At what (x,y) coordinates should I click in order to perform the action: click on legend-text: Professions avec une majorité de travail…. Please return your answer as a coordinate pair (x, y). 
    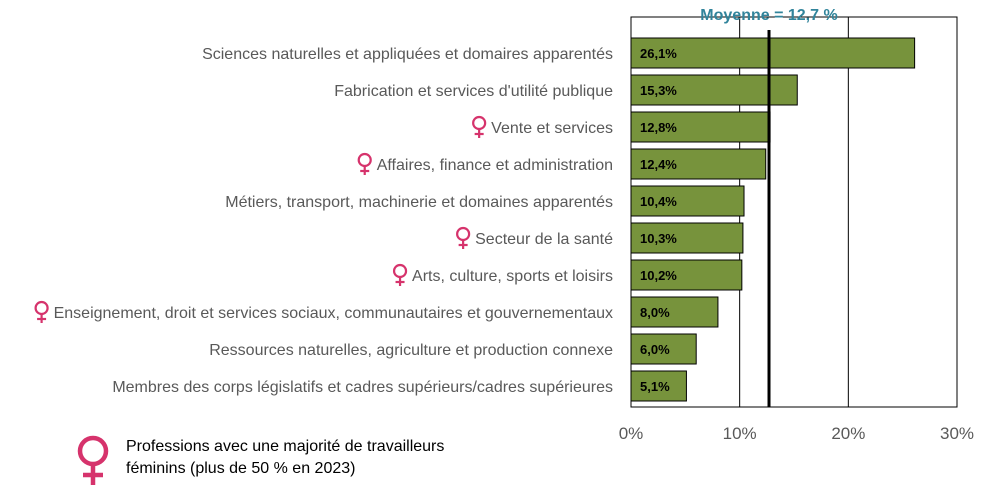
    Looking at the image, I should click on (285, 457).